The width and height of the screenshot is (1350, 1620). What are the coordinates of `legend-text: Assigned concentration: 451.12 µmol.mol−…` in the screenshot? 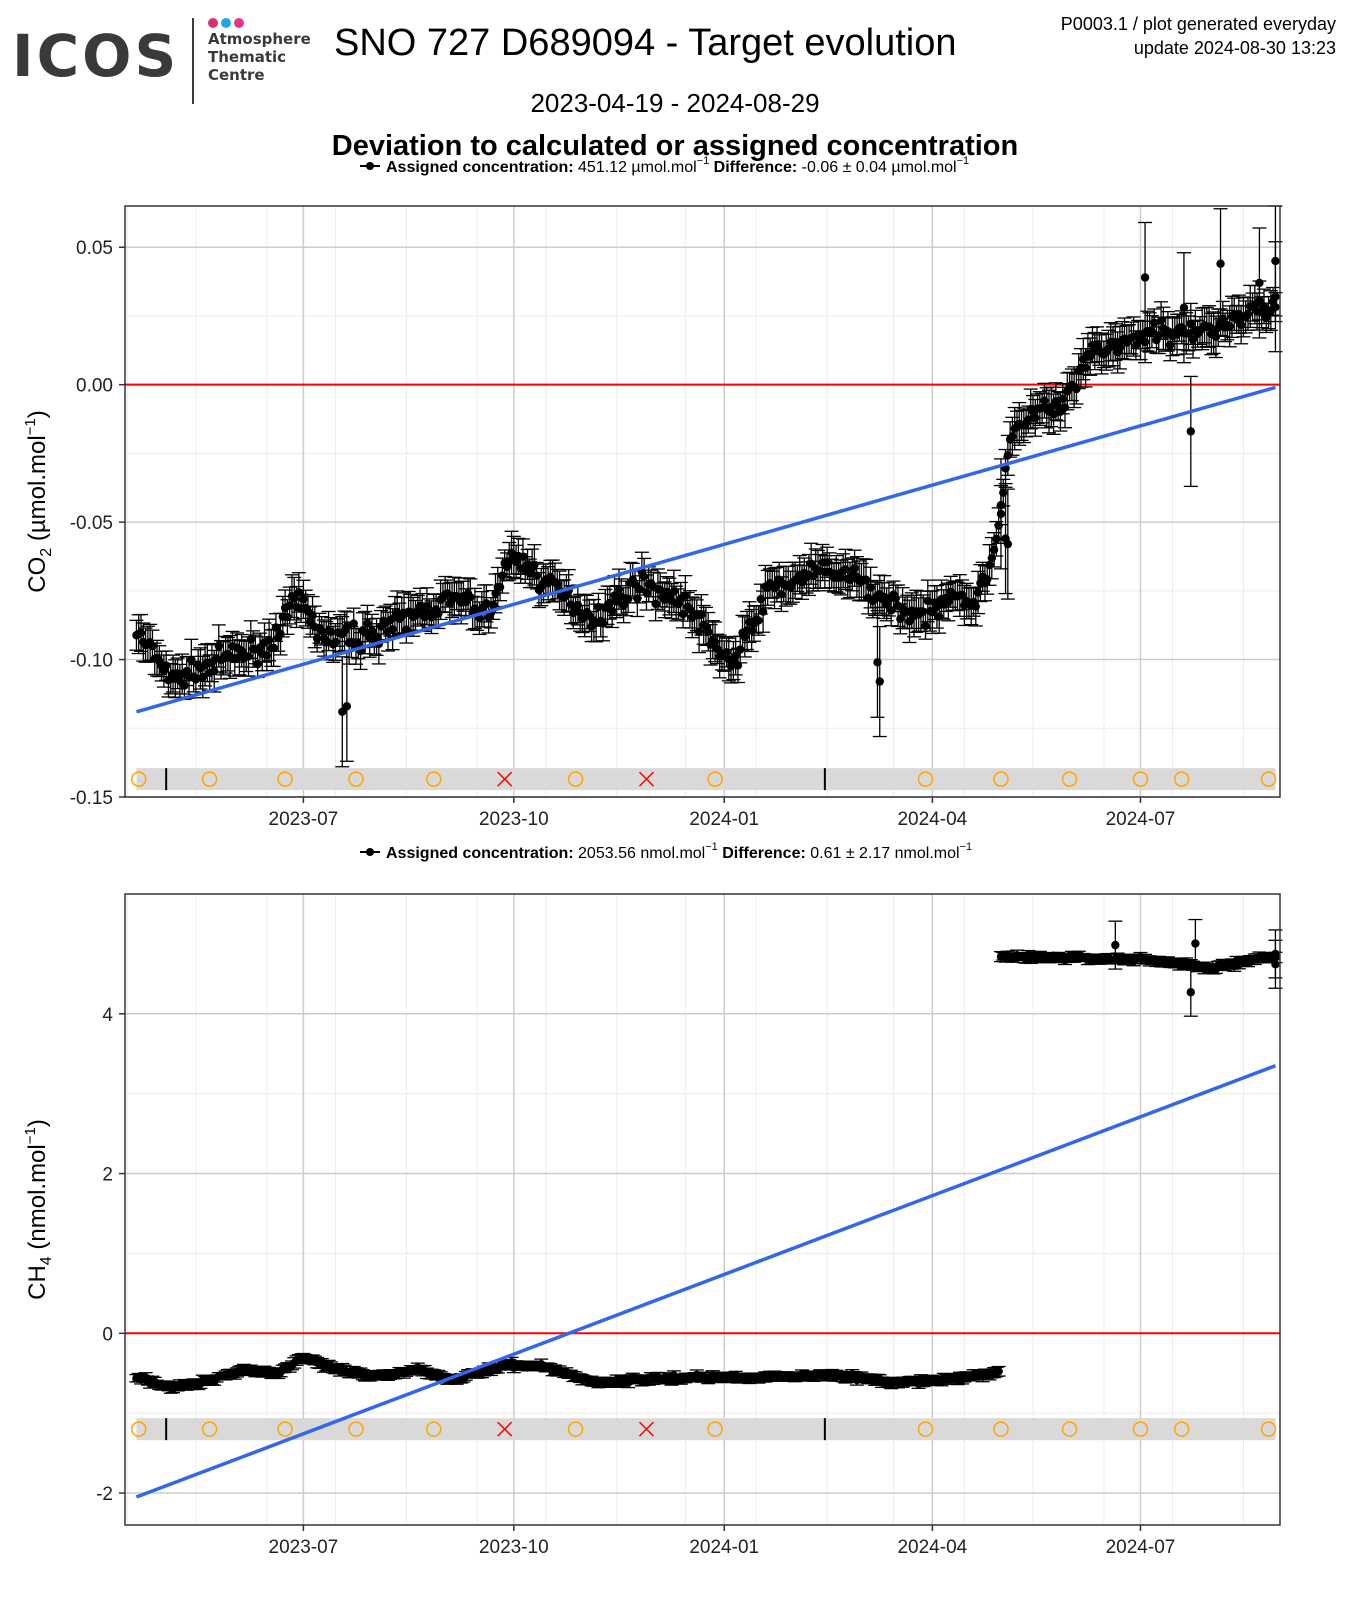 It's located at (677, 165).